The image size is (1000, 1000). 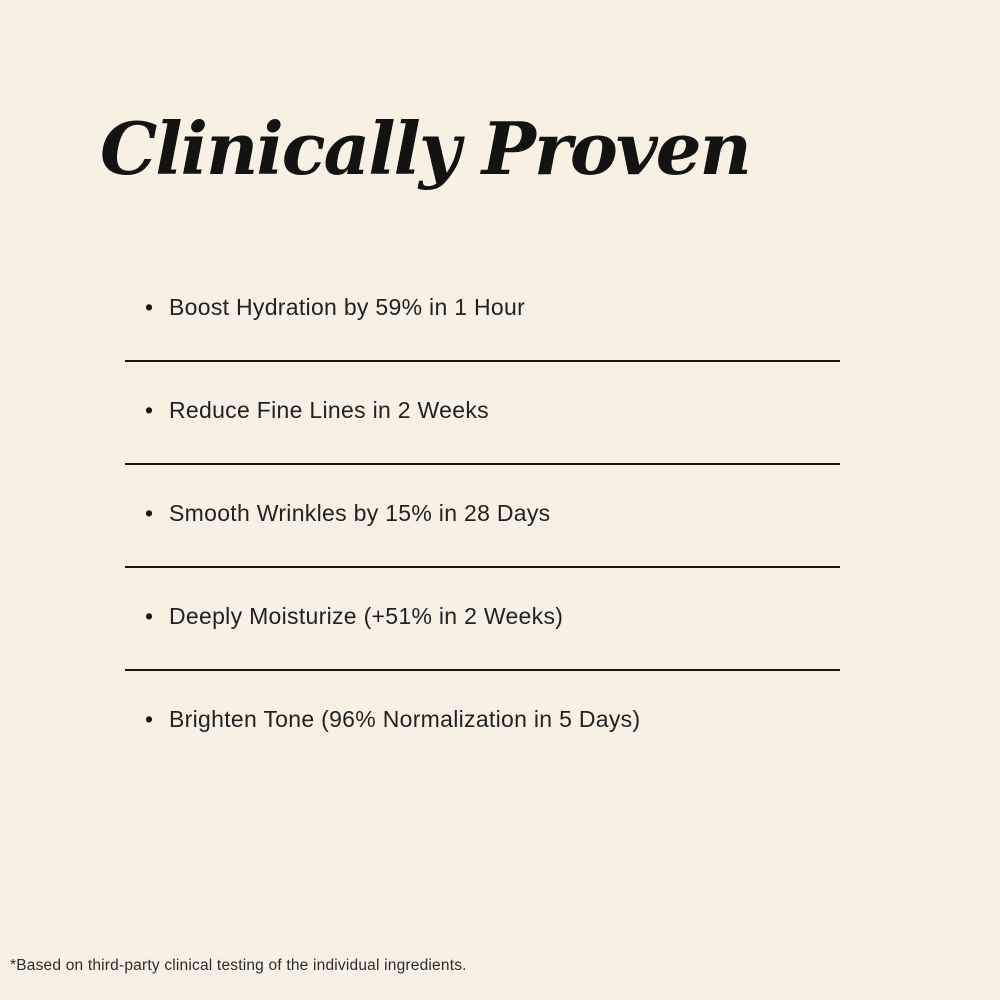 I want to click on list-item: • Reduce Fine Lines in 2 Weeks, so click(x=482, y=413).